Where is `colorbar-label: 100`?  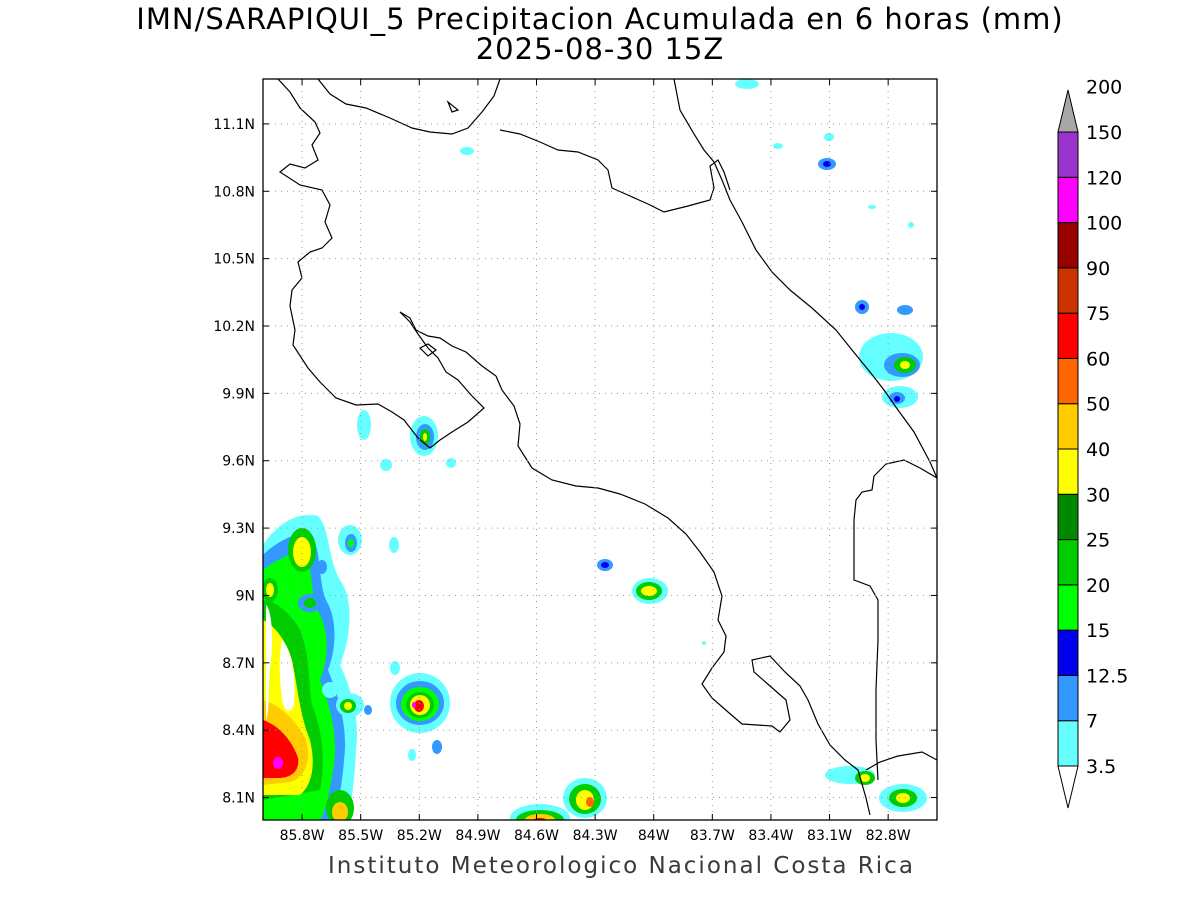 colorbar-label: 100 is located at coordinates (1104, 224).